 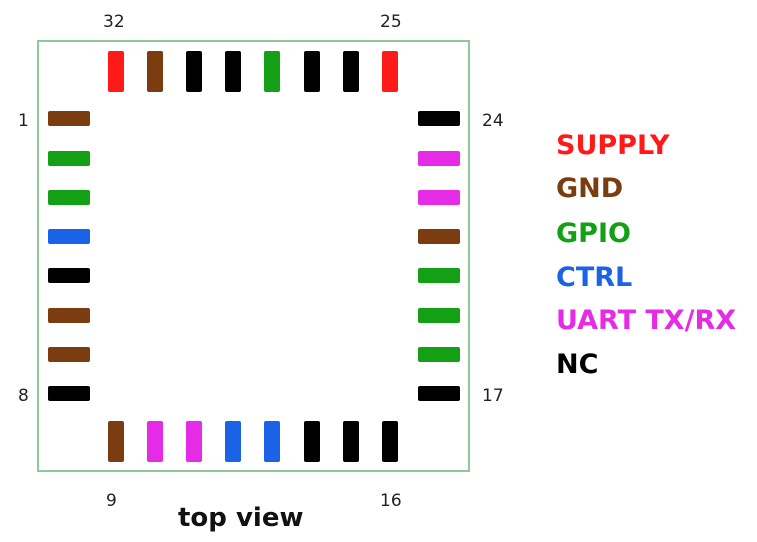 What do you see at coordinates (613, 145) in the screenshot?
I see `legend-item-supply: SUPPLY` at bounding box center [613, 145].